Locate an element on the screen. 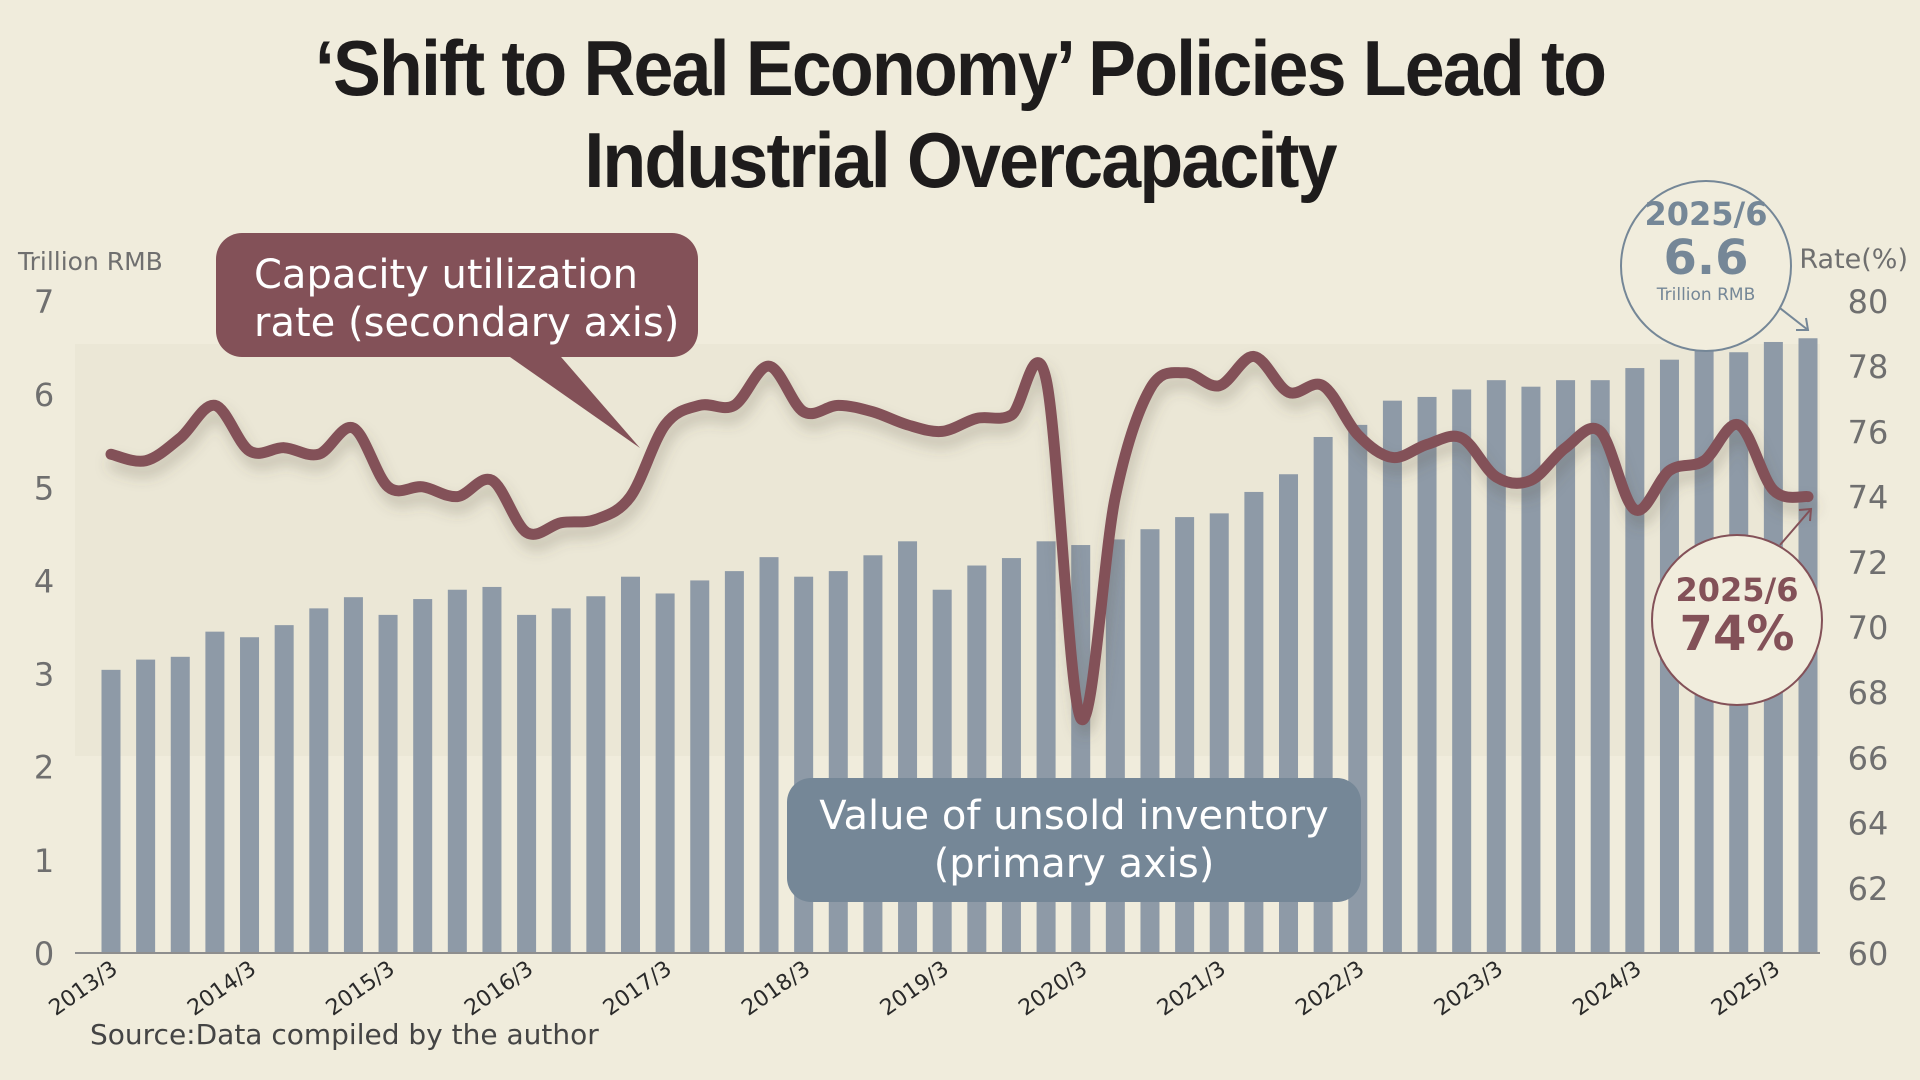 Image resolution: width=1920 pixels, height=1080 pixels. secondary-axis-tick-label: 80 is located at coordinates (1868, 302).